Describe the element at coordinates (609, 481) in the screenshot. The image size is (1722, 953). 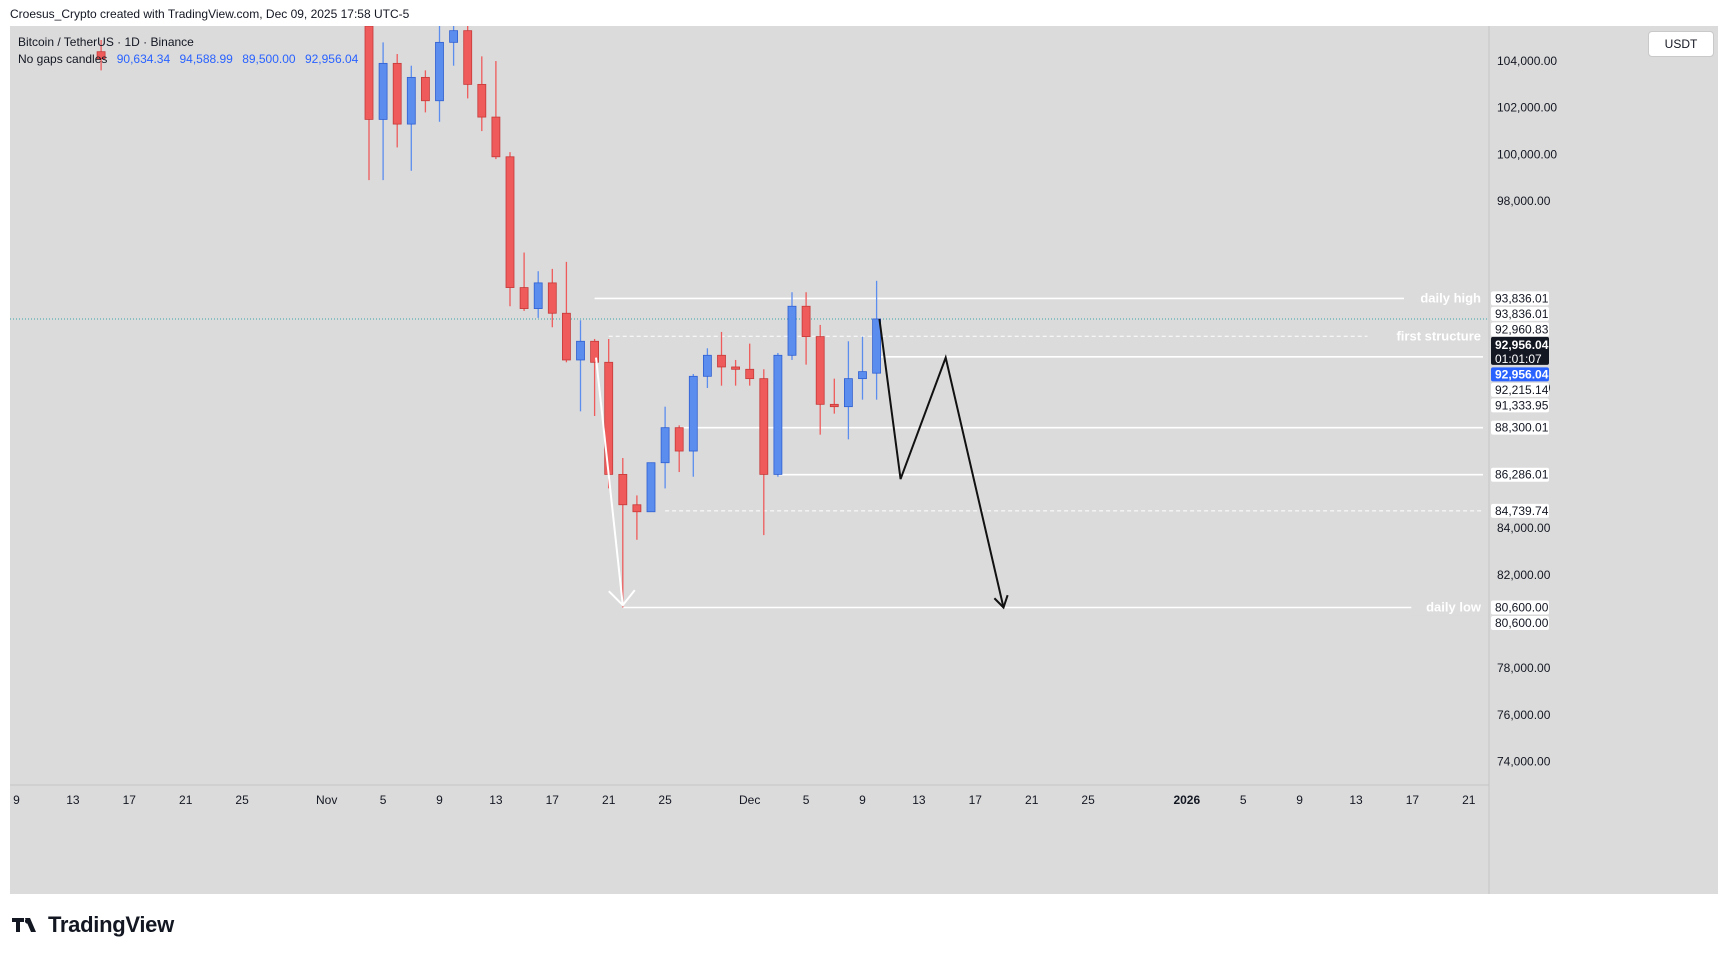
I see `drop-arrow-line` at that location.